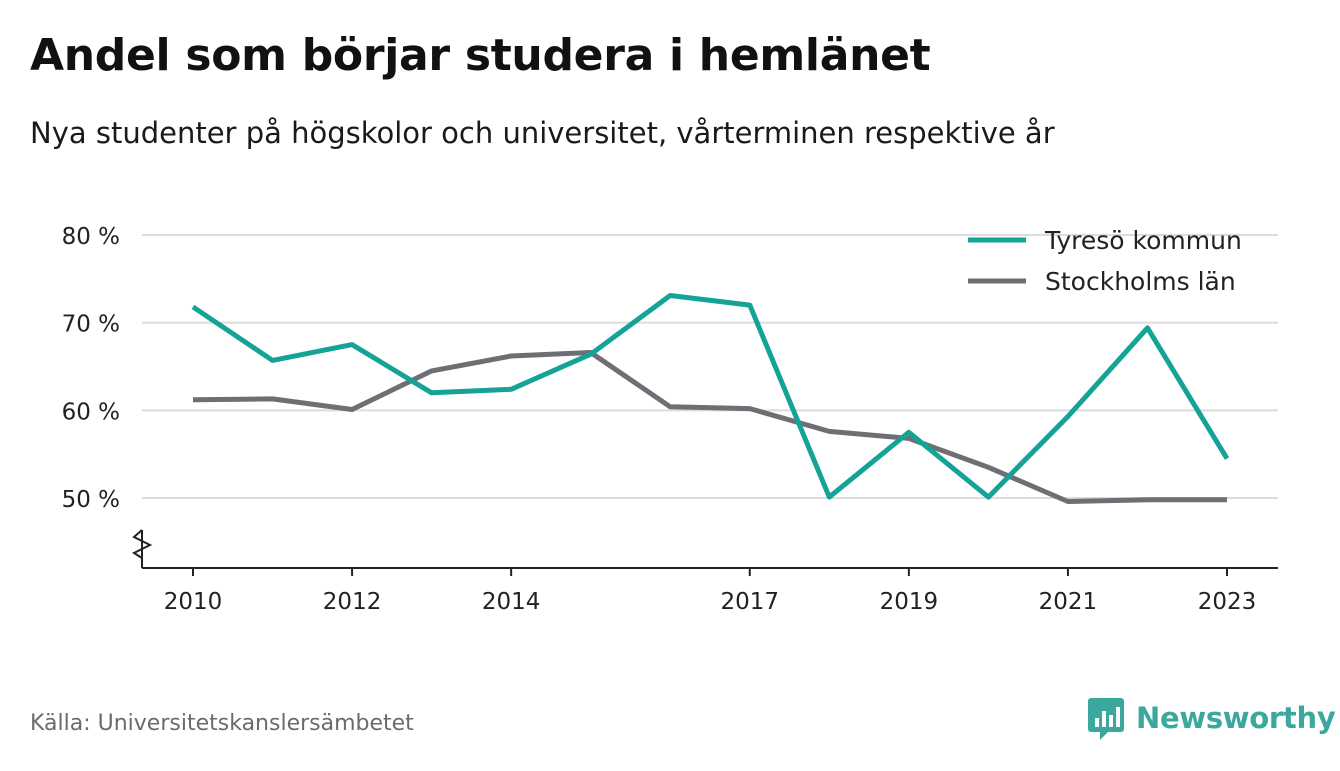  What do you see at coordinates (480, 55) in the screenshot?
I see `chart-title: Andel som börjar studera i hemlänet` at bounding box center [480, 55].